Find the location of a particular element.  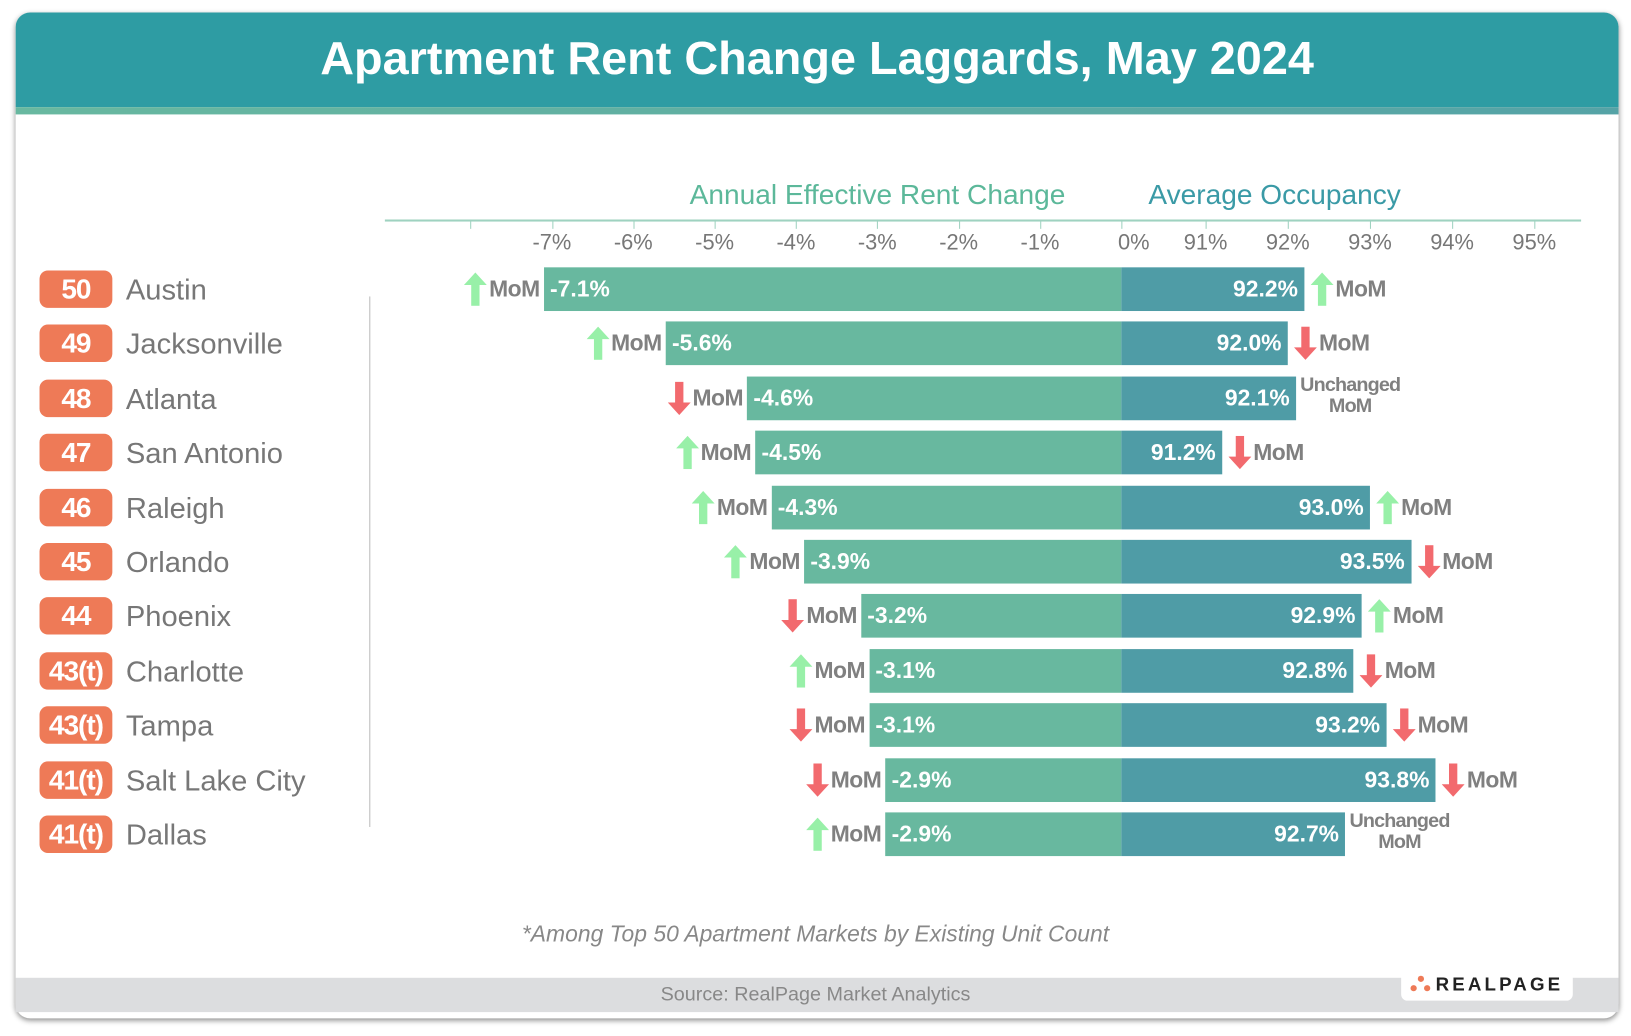

city-name: Dallas is located at coordinates (166, 834).